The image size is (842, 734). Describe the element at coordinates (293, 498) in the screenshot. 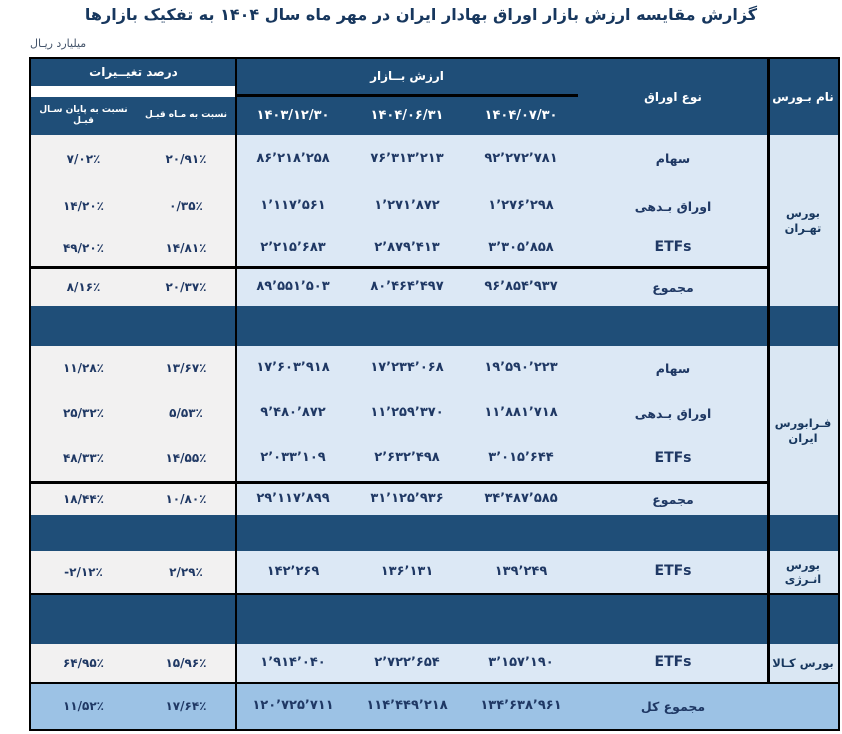

I see `total-value-cell: ۲۹٬۱۱۷٬۸۹۹` at that location.